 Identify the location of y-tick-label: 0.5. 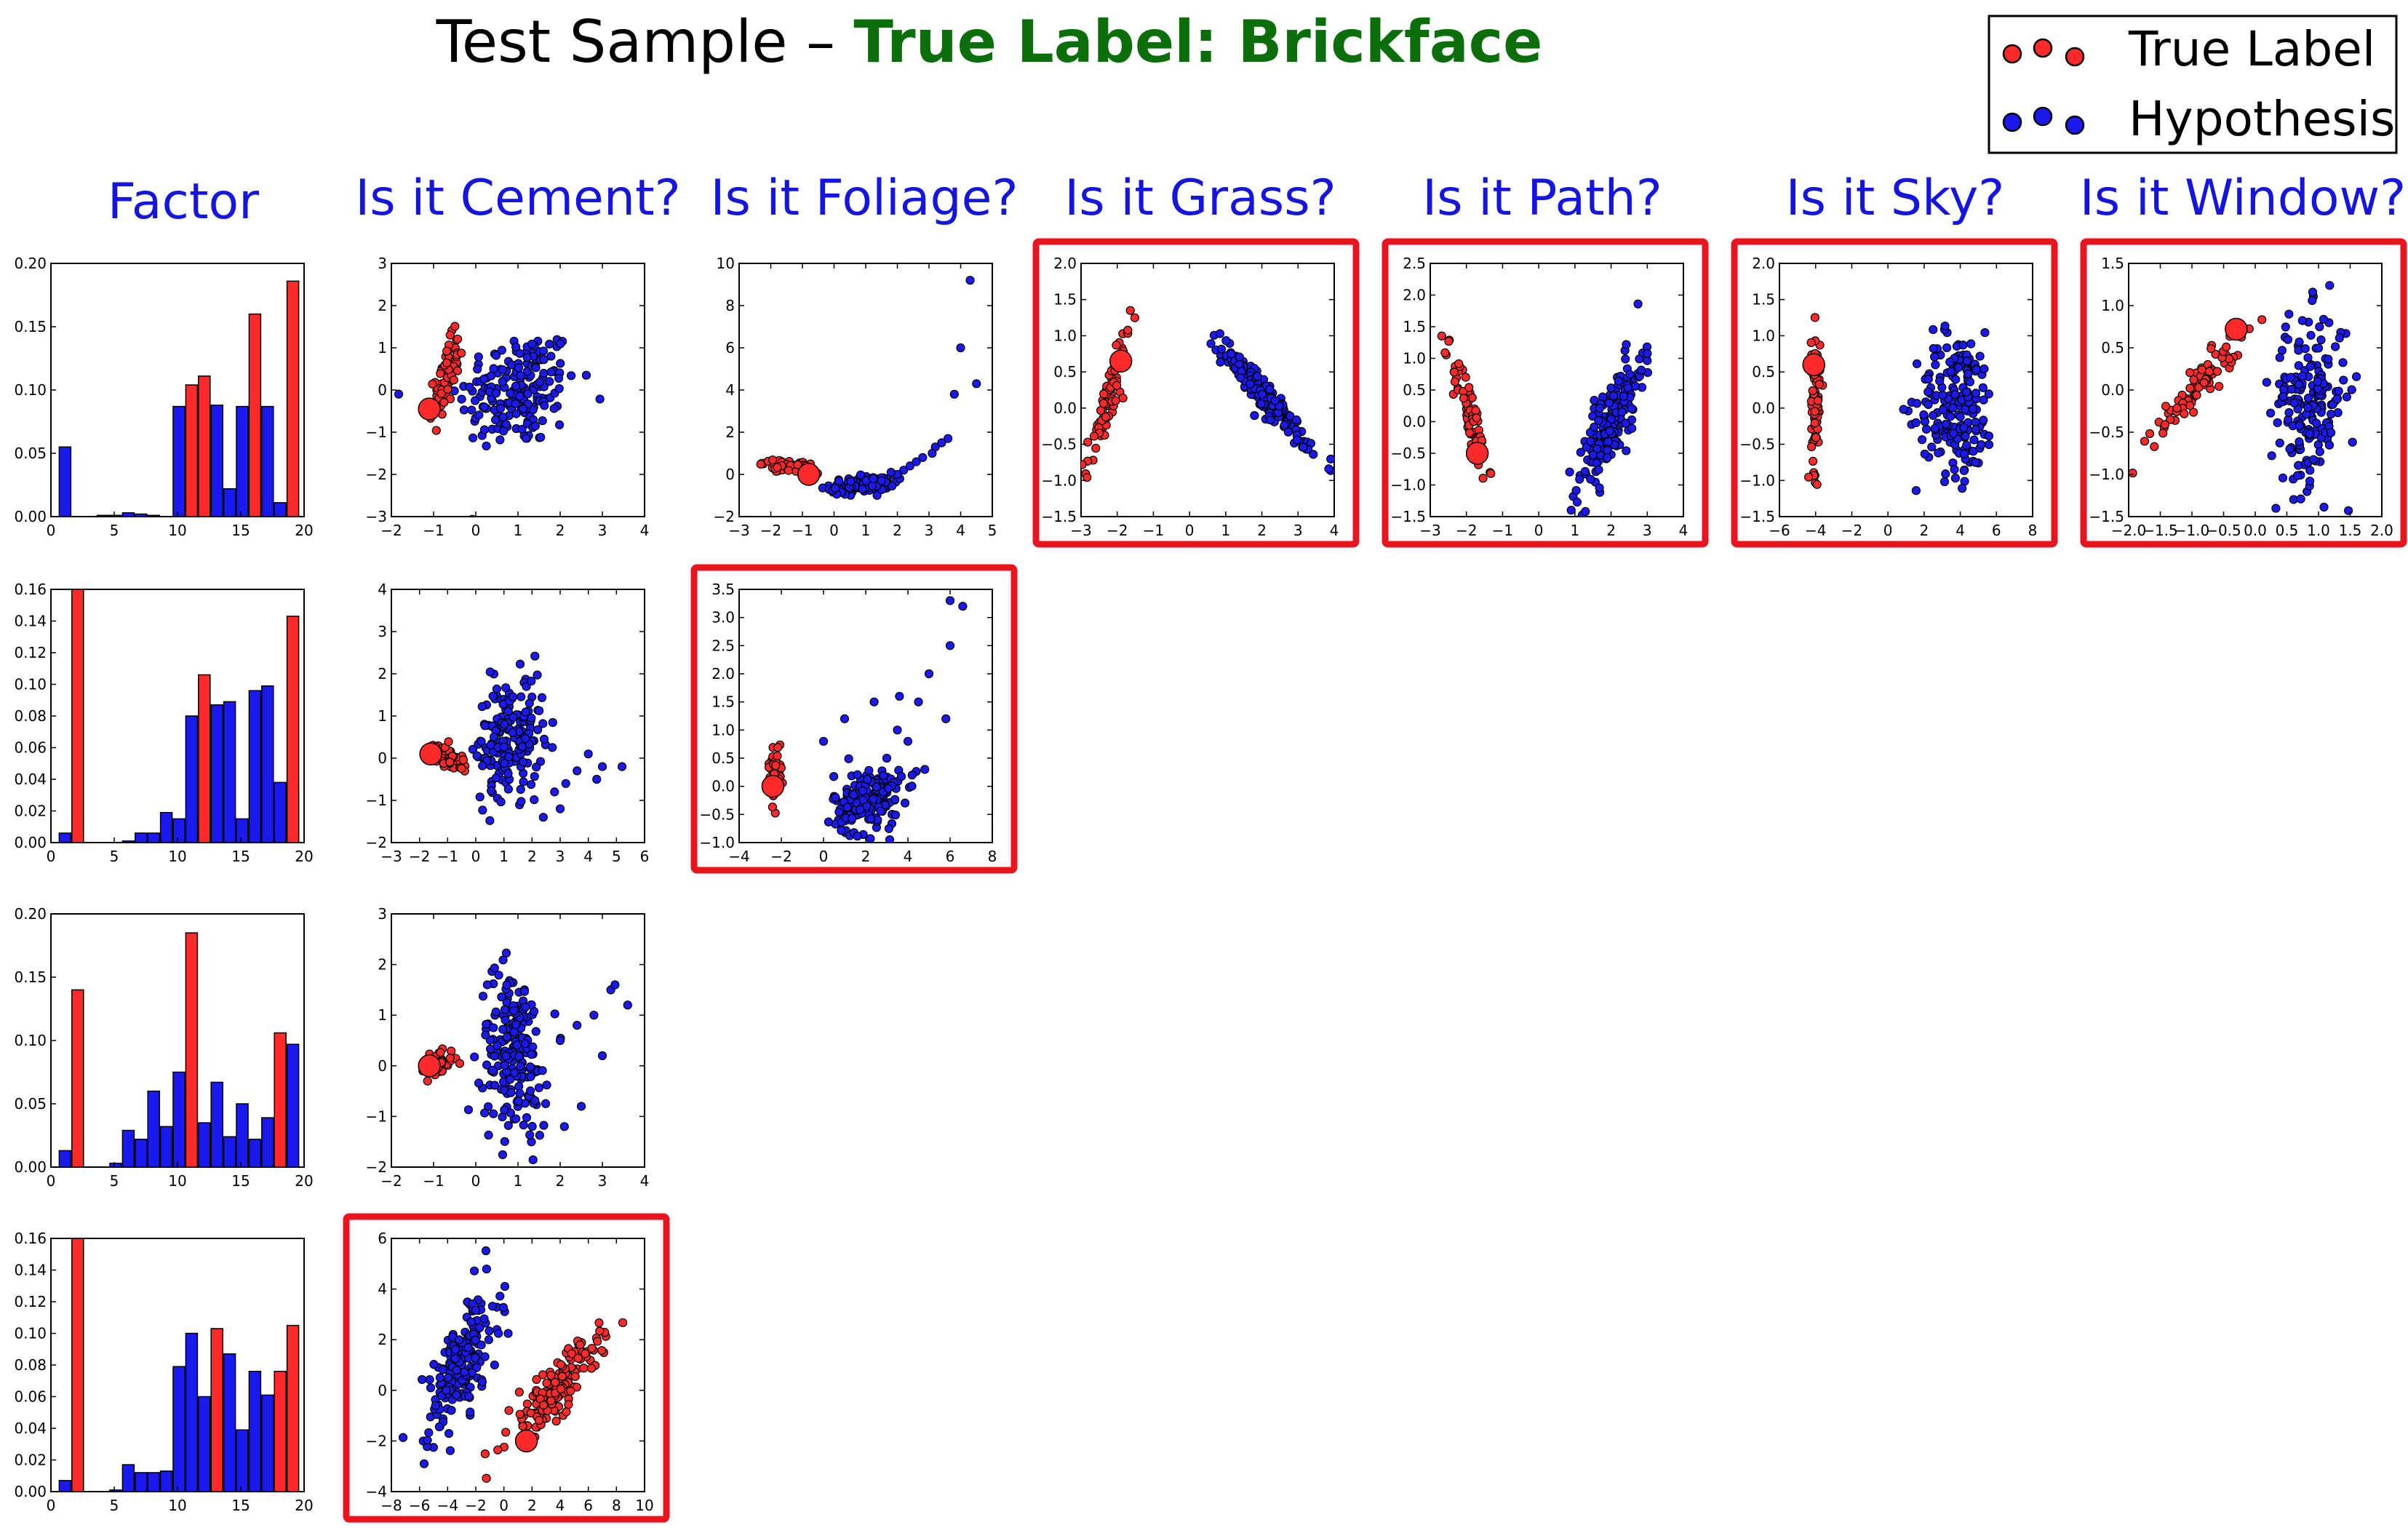
(1414, 390).